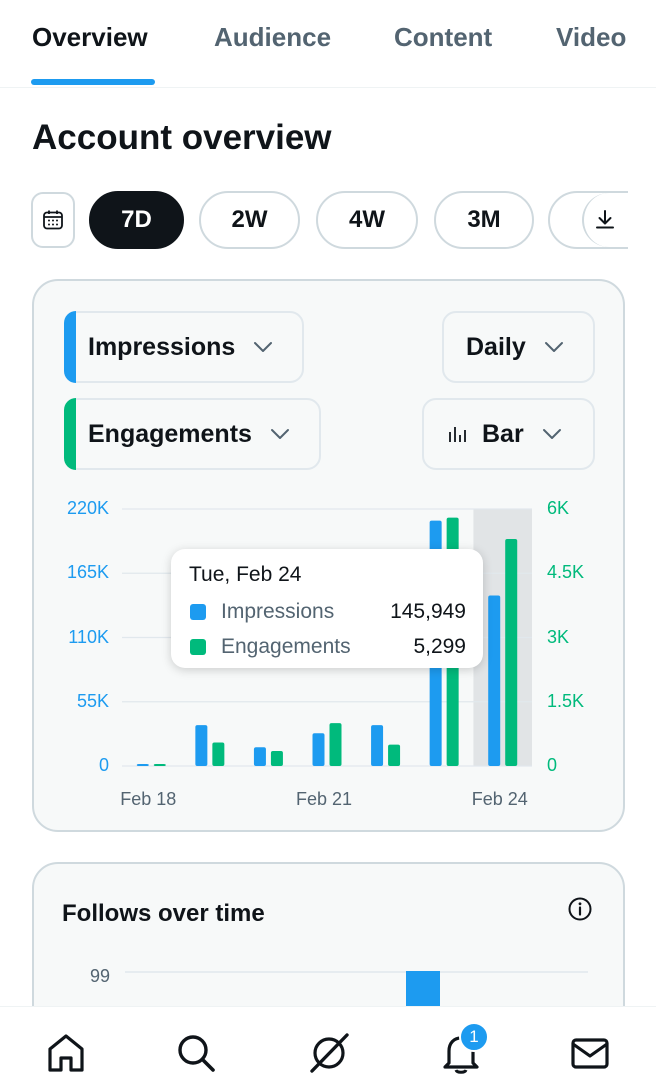  What do you see at coordinates (580, 909) in the screenshot?
I see `info-icon` at bounding box center [580, 909].